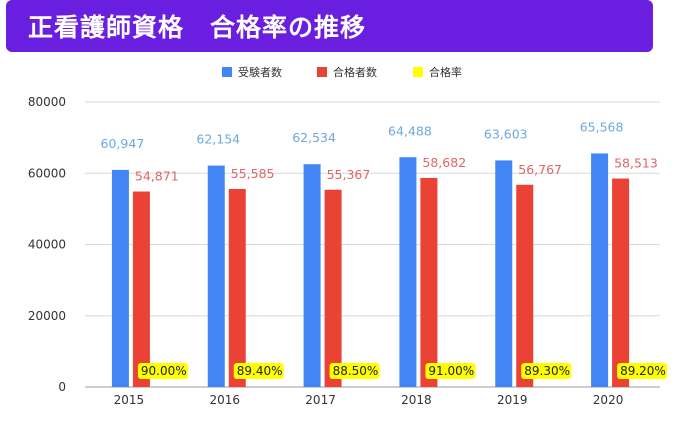 Image resolution: width=698 pixels, height=428 pixels. What do you see at coordinates (197, 27) in the screenshot?
I see `chart-title: 正看護師資格 合格率の推移` at bounding box center [197, 27].